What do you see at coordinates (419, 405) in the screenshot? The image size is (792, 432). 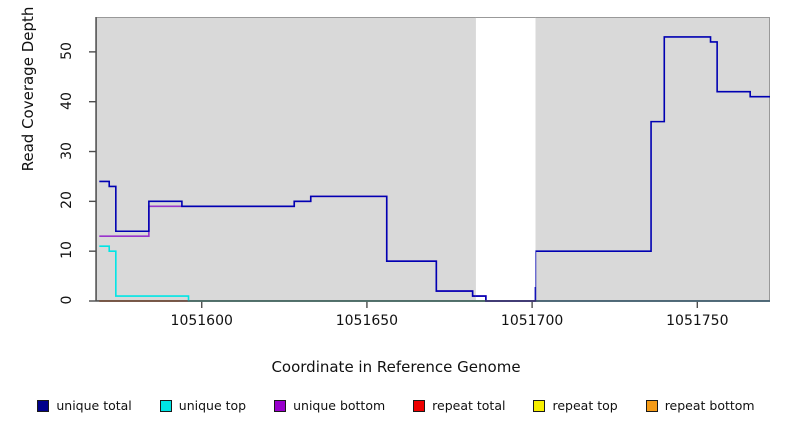 I see `legend-swatch-repeat-total` at bounding box center [419, 405].